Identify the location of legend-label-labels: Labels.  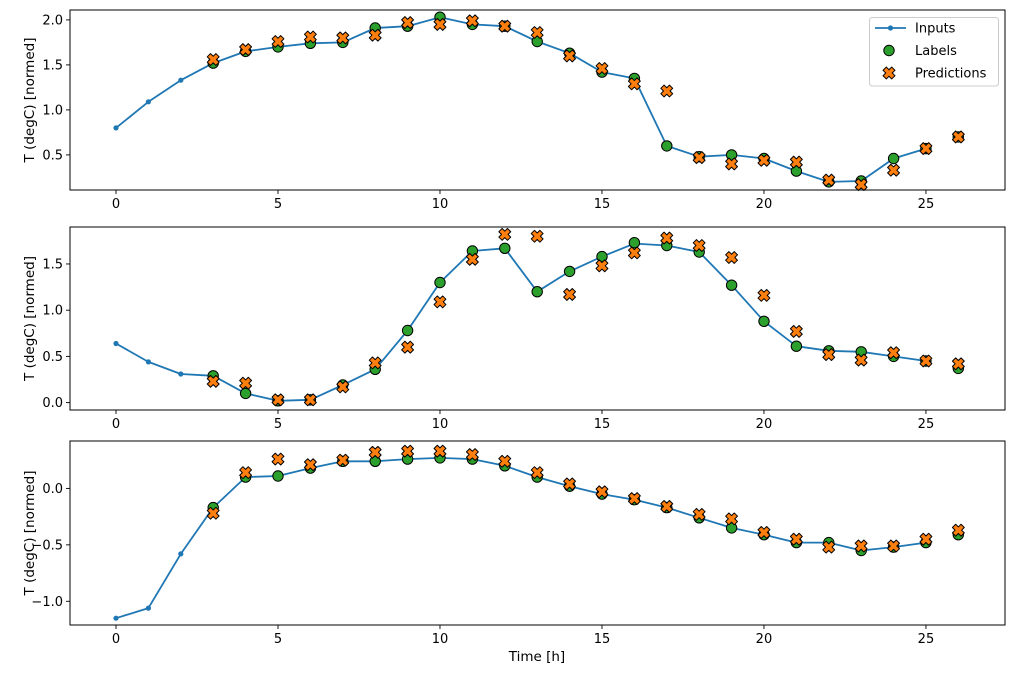
(936, 51).